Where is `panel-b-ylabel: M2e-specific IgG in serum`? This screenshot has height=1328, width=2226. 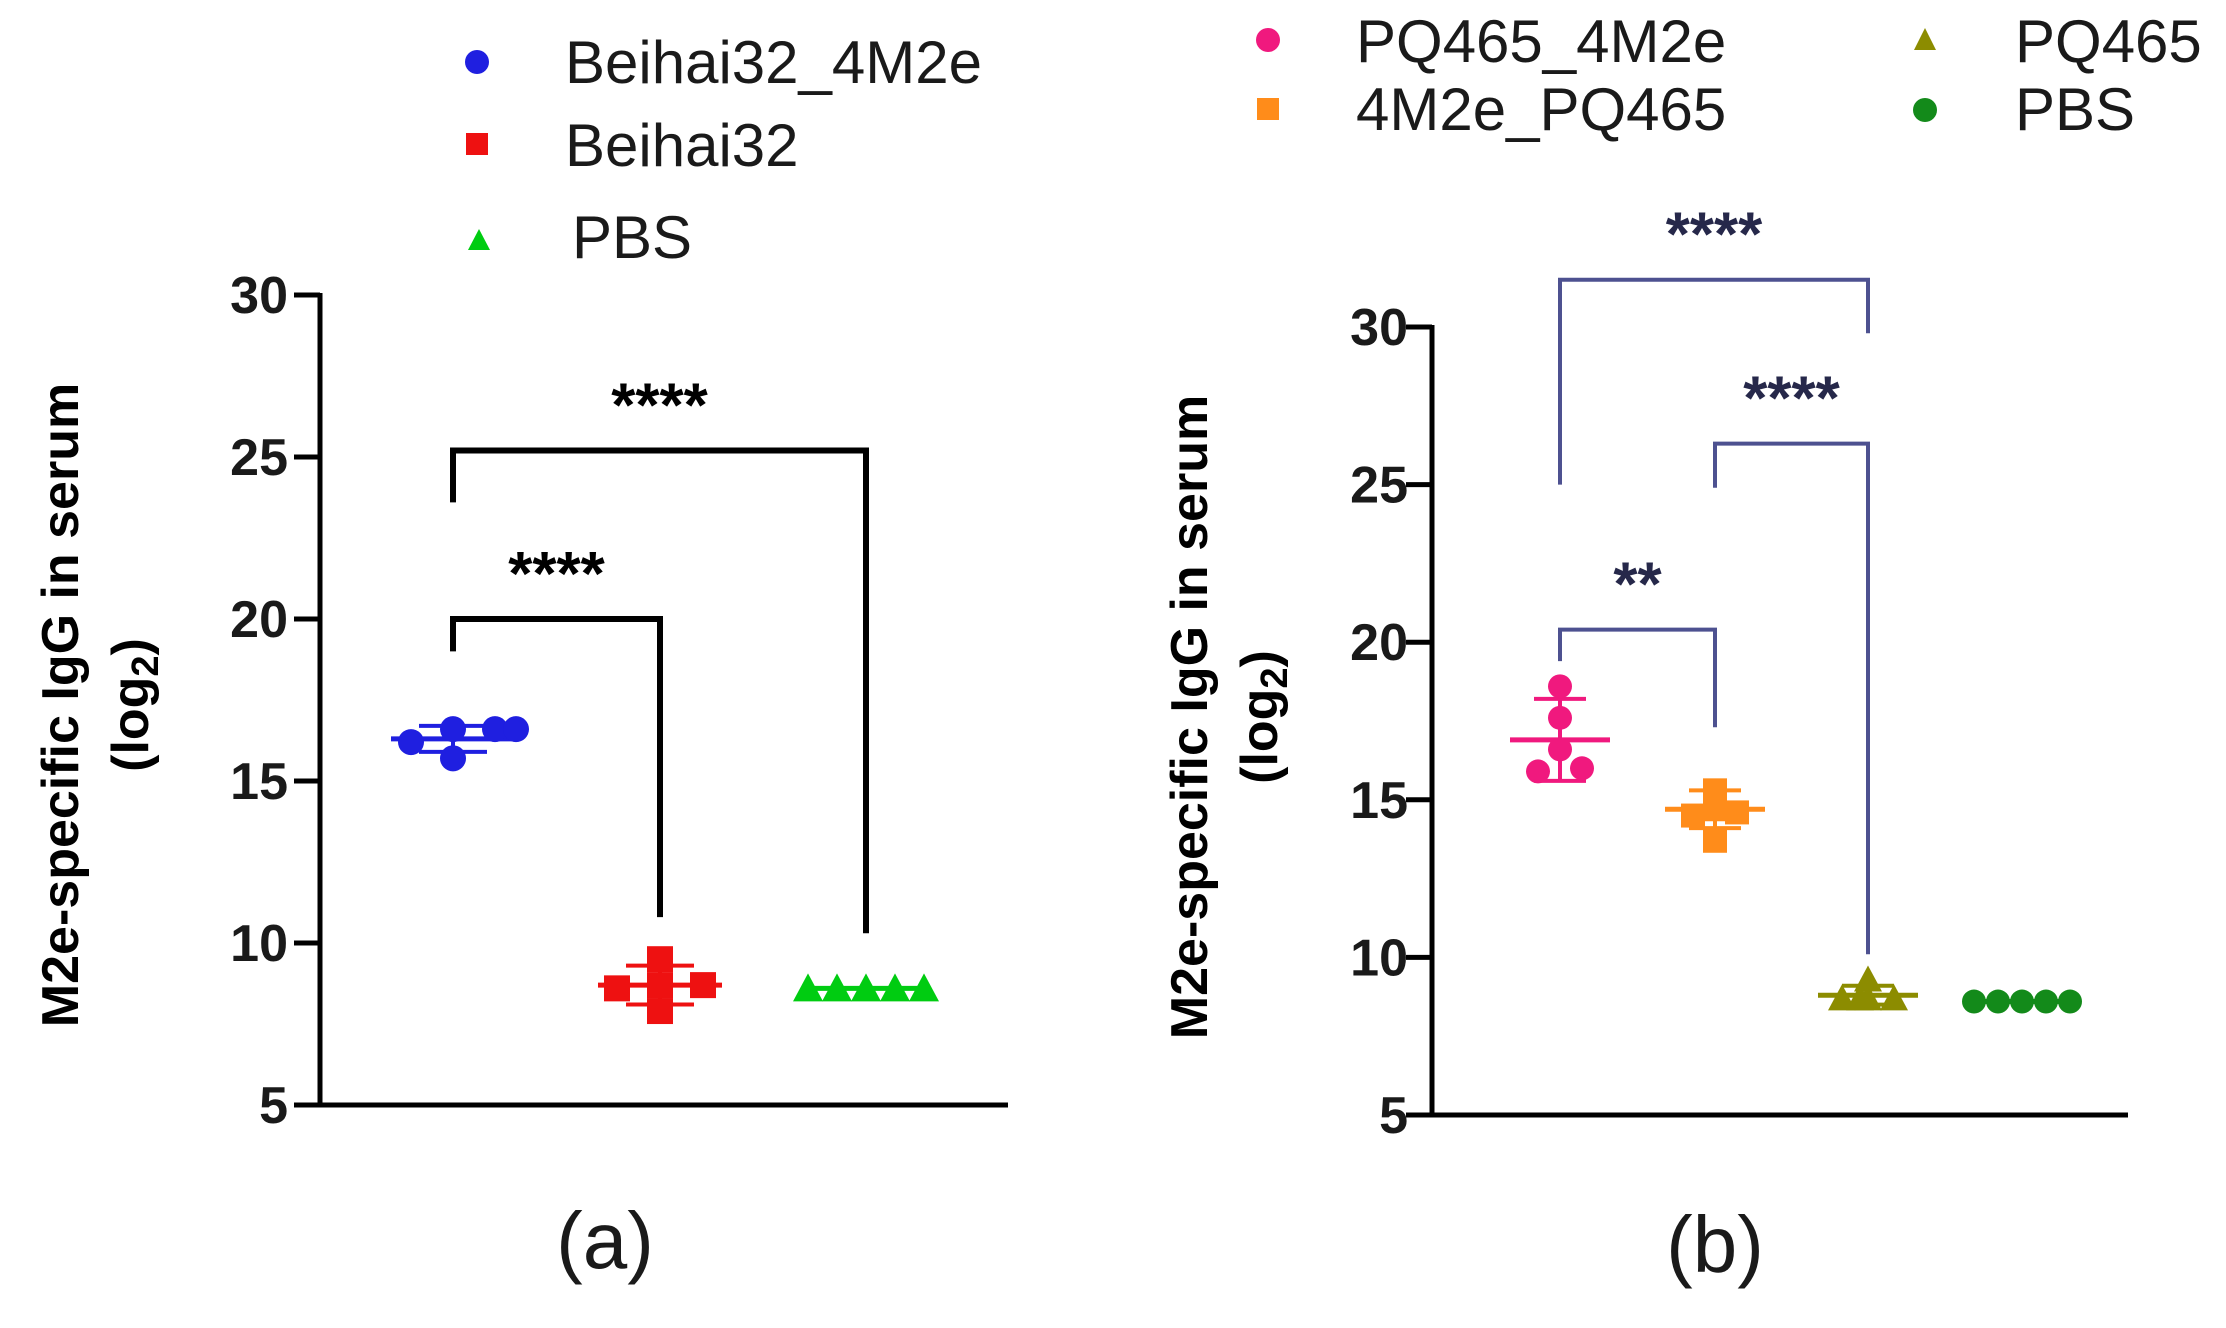 panel-b-ylabel: M2e-specific IgG in serum is located at coordinates (1190, 717).